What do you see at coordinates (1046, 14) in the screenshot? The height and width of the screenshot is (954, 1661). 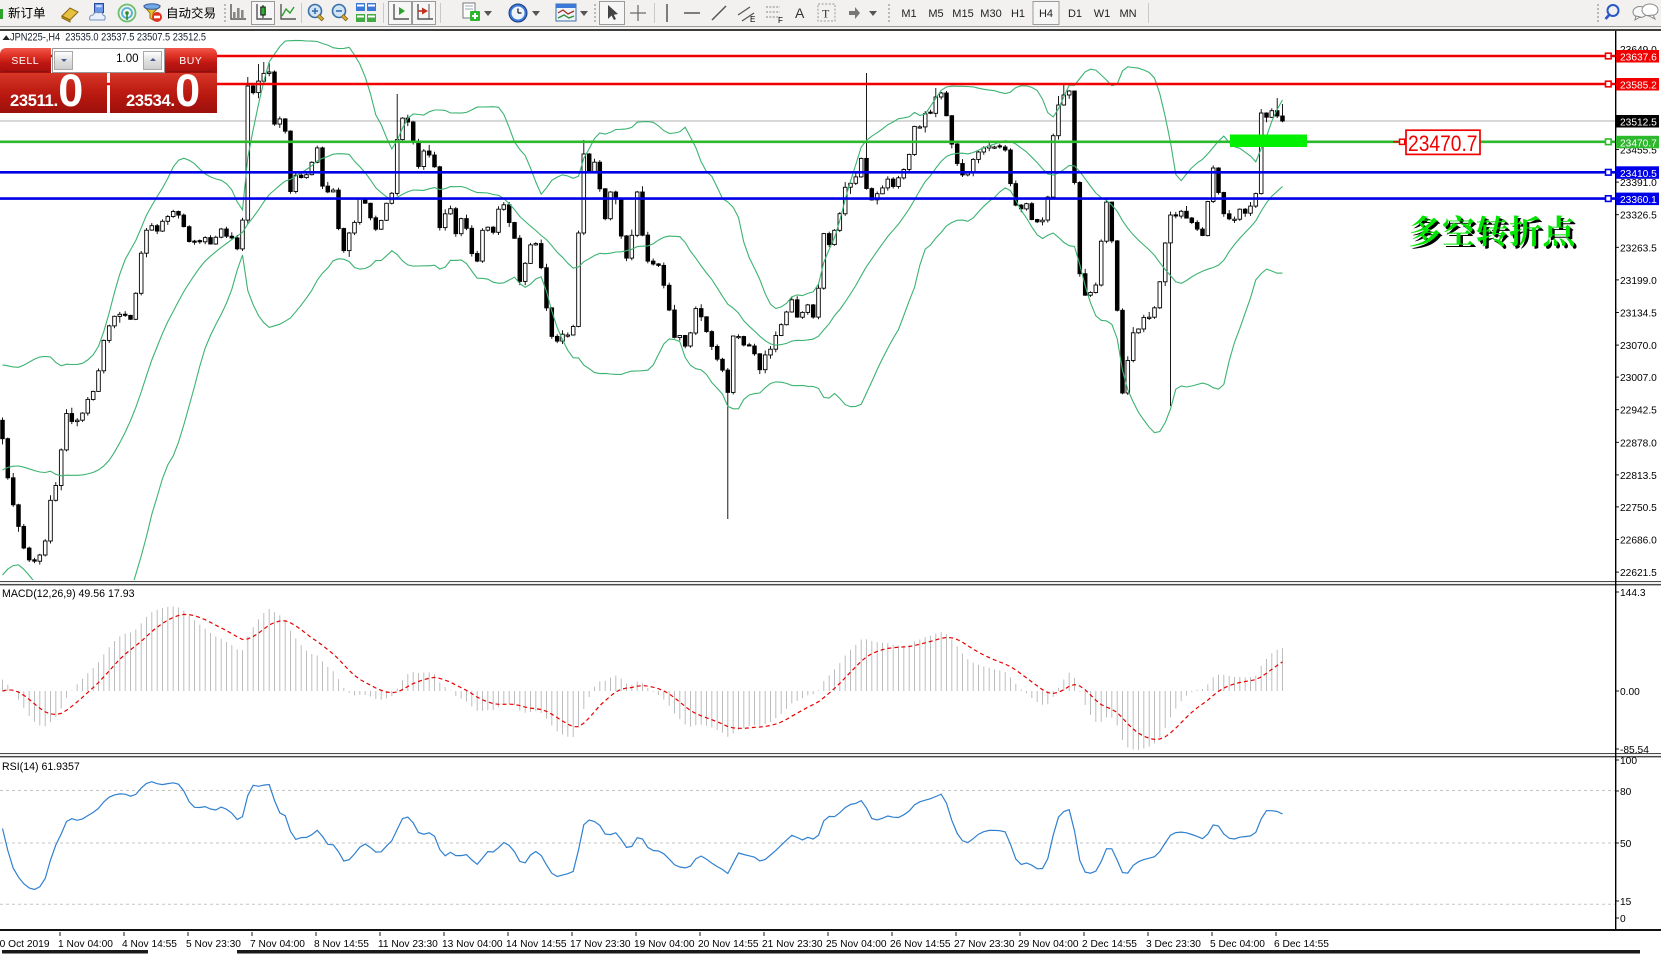 I see `svg-text: H4` at bounding box center [1046, 14].